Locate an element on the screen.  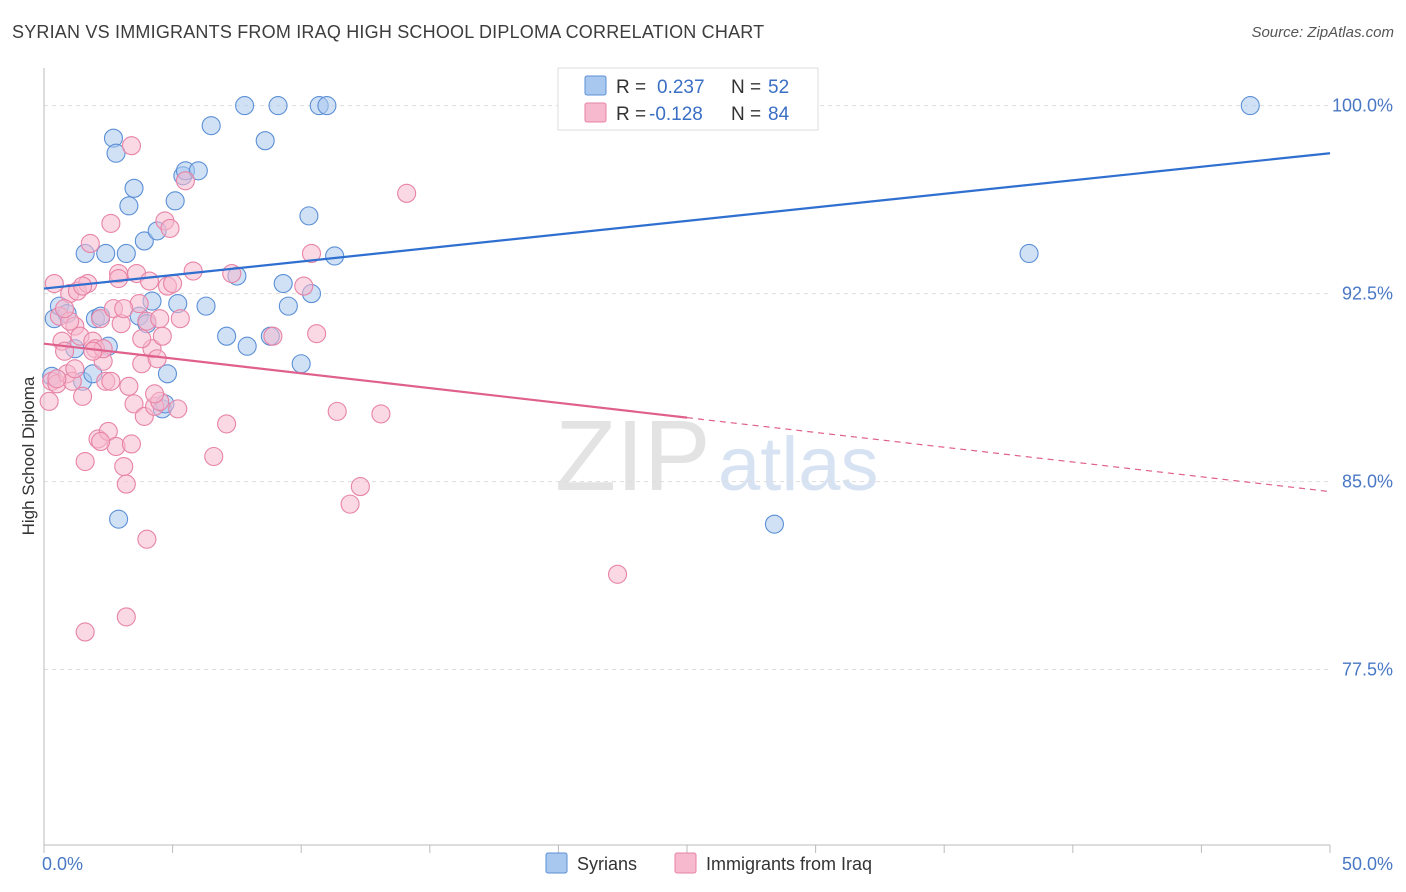
bottom-legend-syrians-swatch is located at coordinates (556, 863).